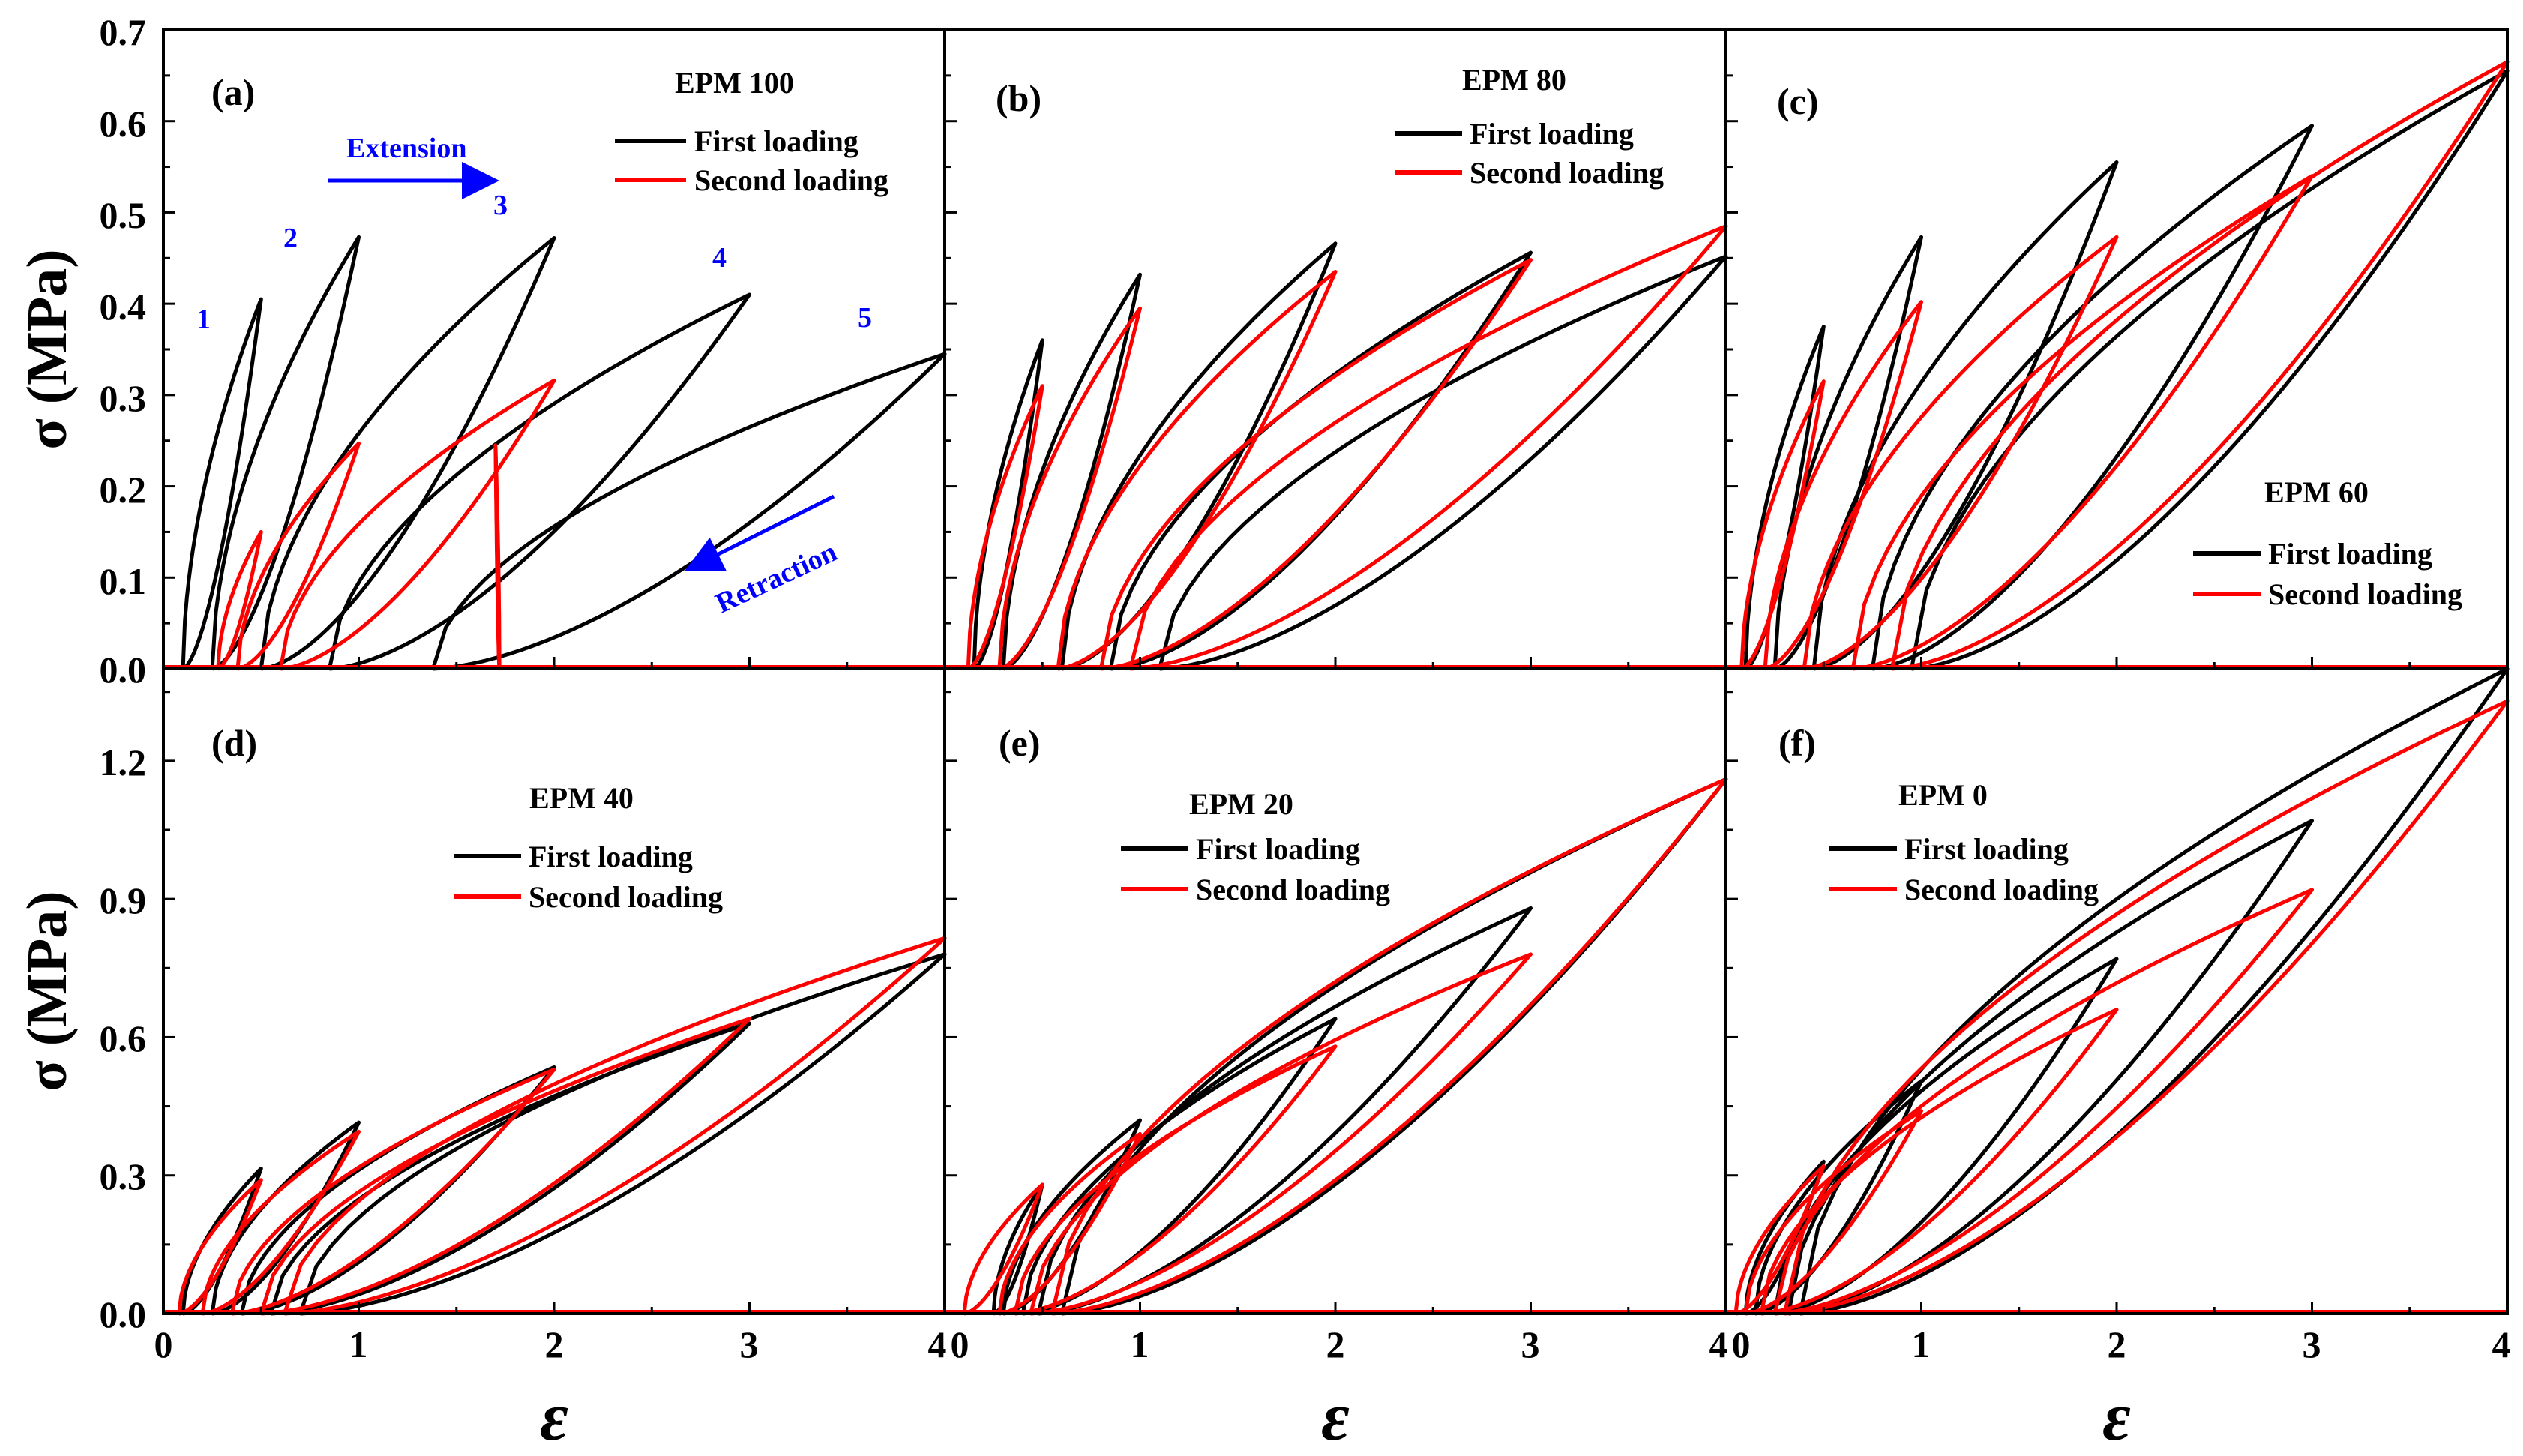  I want to click on xtick-f-4: 4, so click(2501, 1344).